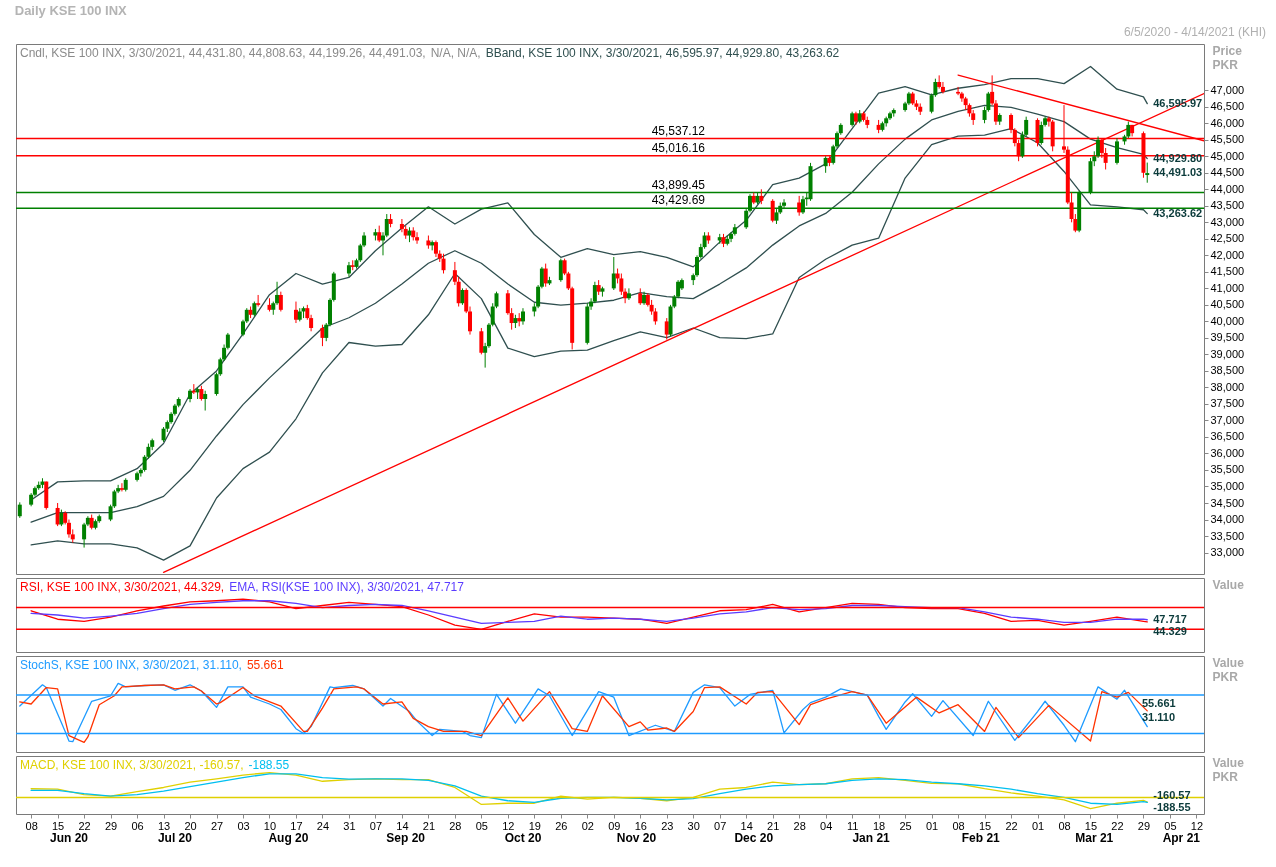  What do you see at coordinates (323, 825) in the screenshot?
I see `x-tick-label: 24` at bounding box center [323, 825].